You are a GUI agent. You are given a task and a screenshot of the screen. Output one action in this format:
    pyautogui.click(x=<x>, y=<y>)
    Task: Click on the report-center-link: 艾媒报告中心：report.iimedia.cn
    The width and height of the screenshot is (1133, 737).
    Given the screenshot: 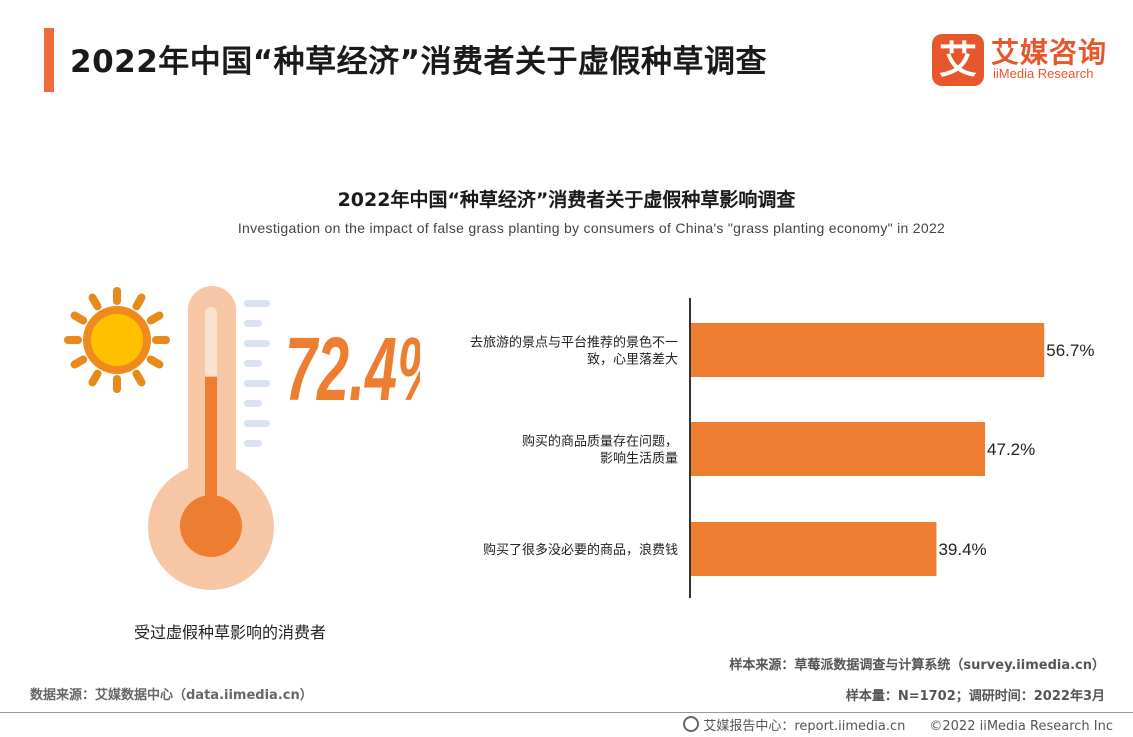 What is the action you would take?
    pyautogui.click(x=804, y=726)
    